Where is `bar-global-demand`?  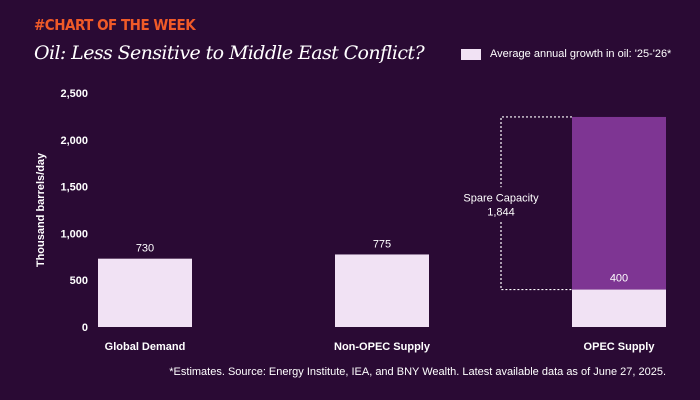 bar-global-demand is located at coordinates (145, 292).